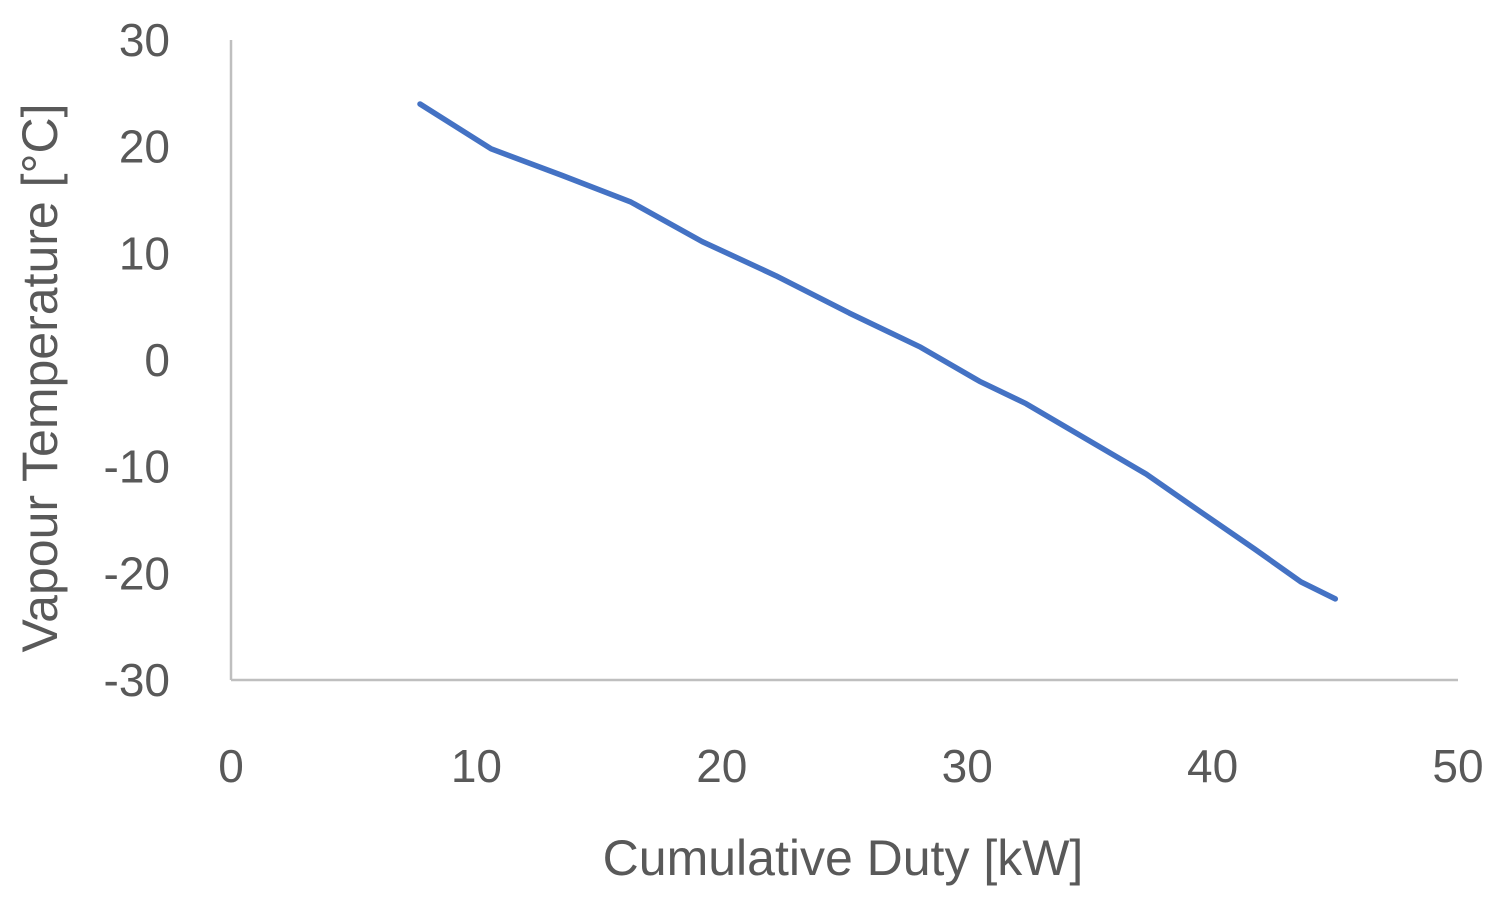 The width and height of the screenshot is (1501, 915). I want to click on y-tick-label: -10, so click(137, 467).